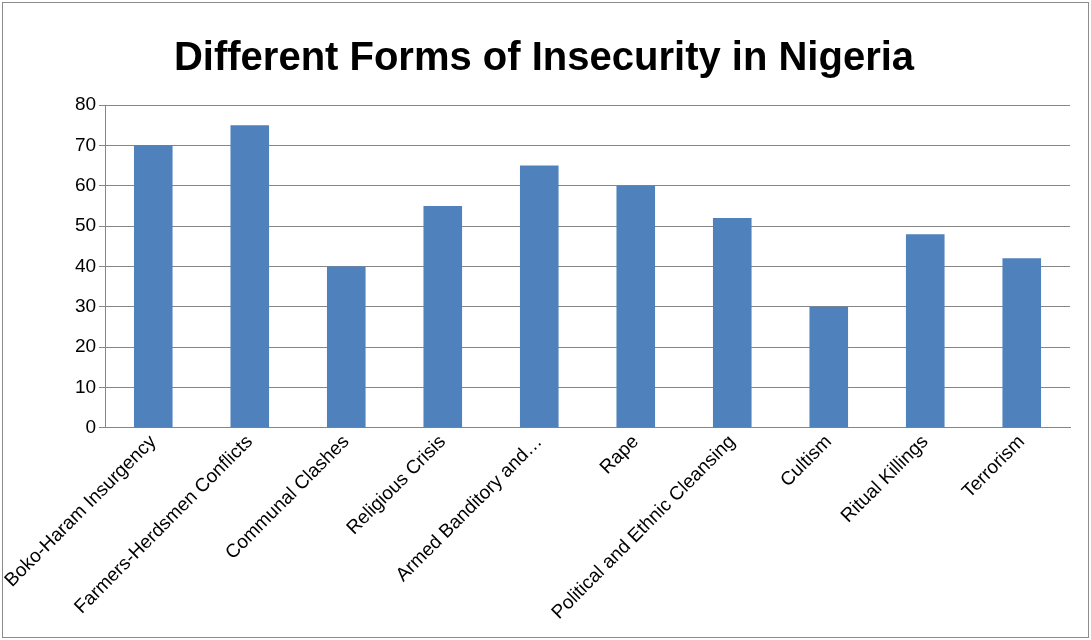  What do you see at coordinates (85, 265) in the screenshot?
I see `y-tick-label: 40` at bounding box center [85, 265].